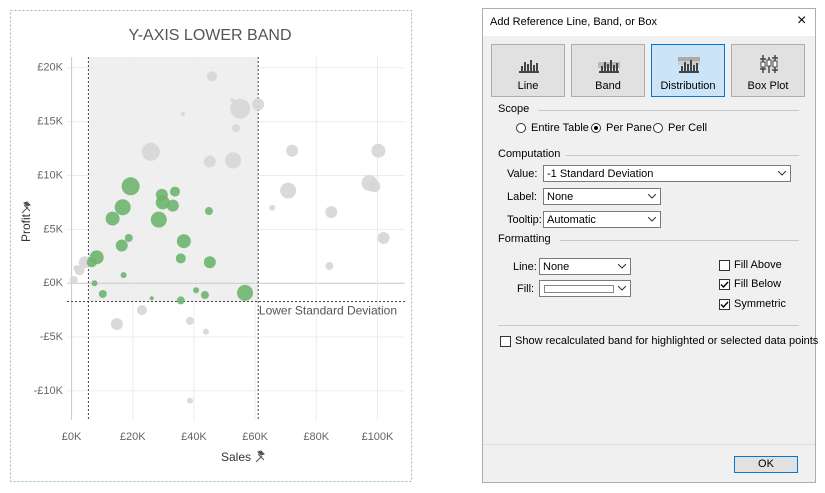 Image resolution: width=825 pixels, height=493 pixels. I want to click on tab: Distribution, so click(688, 70).